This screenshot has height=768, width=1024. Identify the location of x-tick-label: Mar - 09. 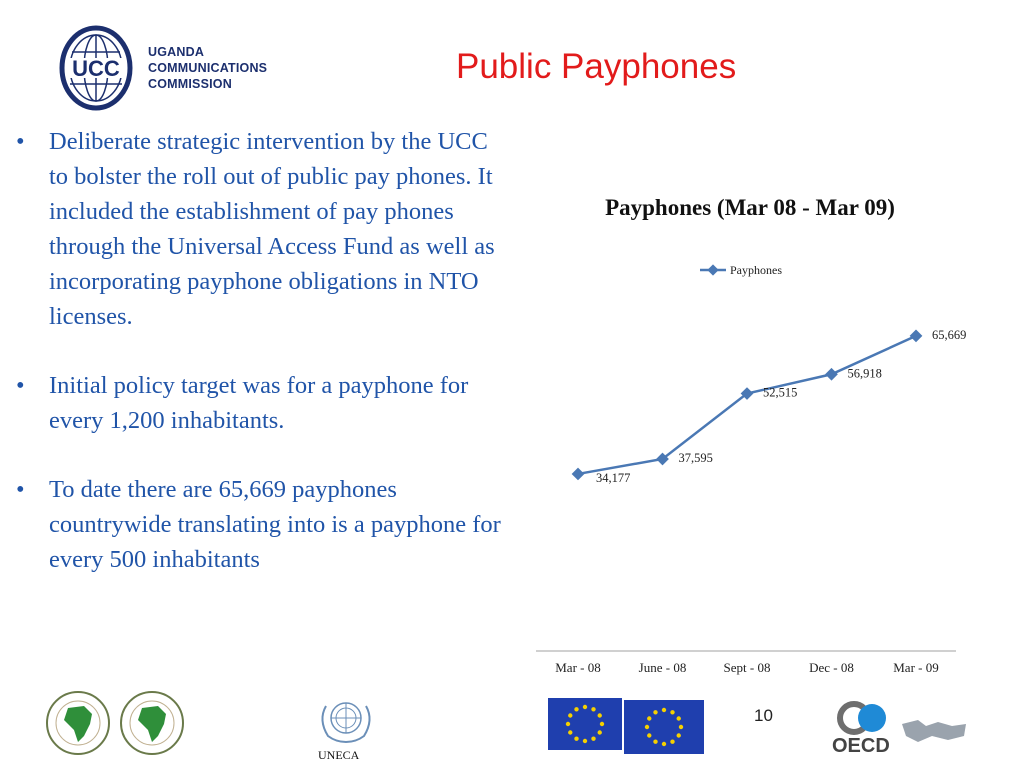
(916, 667).